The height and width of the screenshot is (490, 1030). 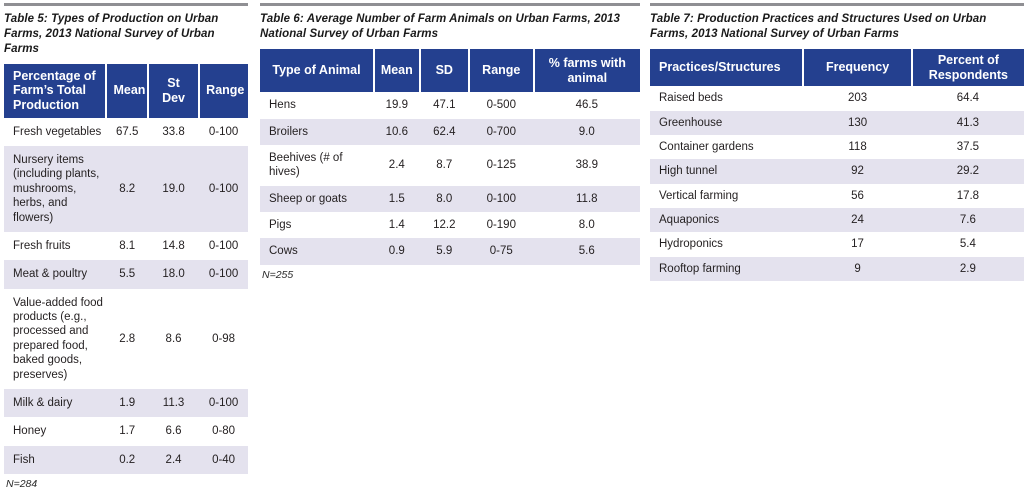 I want to click on table-row: Meat & poultry 5.5 18.0 0-100, so click(x=126, y=274).